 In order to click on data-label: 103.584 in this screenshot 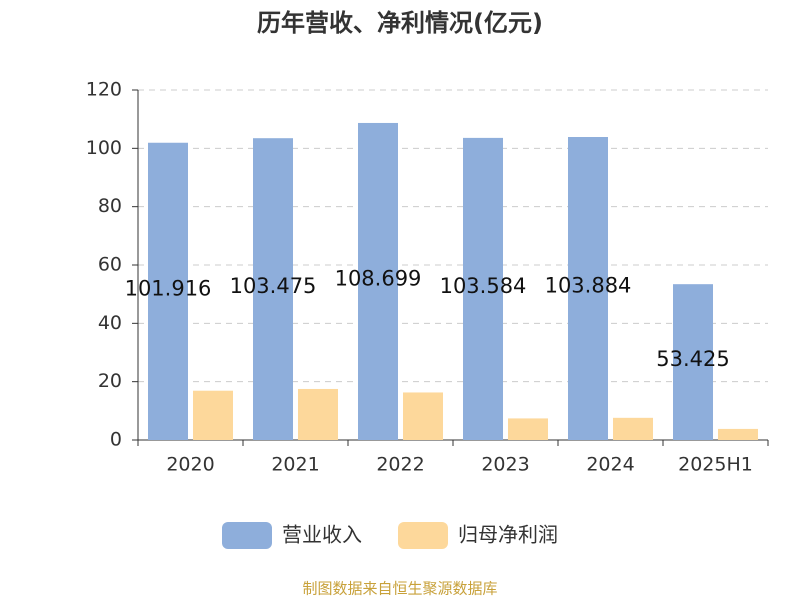, I will do `click(483, 286)`.